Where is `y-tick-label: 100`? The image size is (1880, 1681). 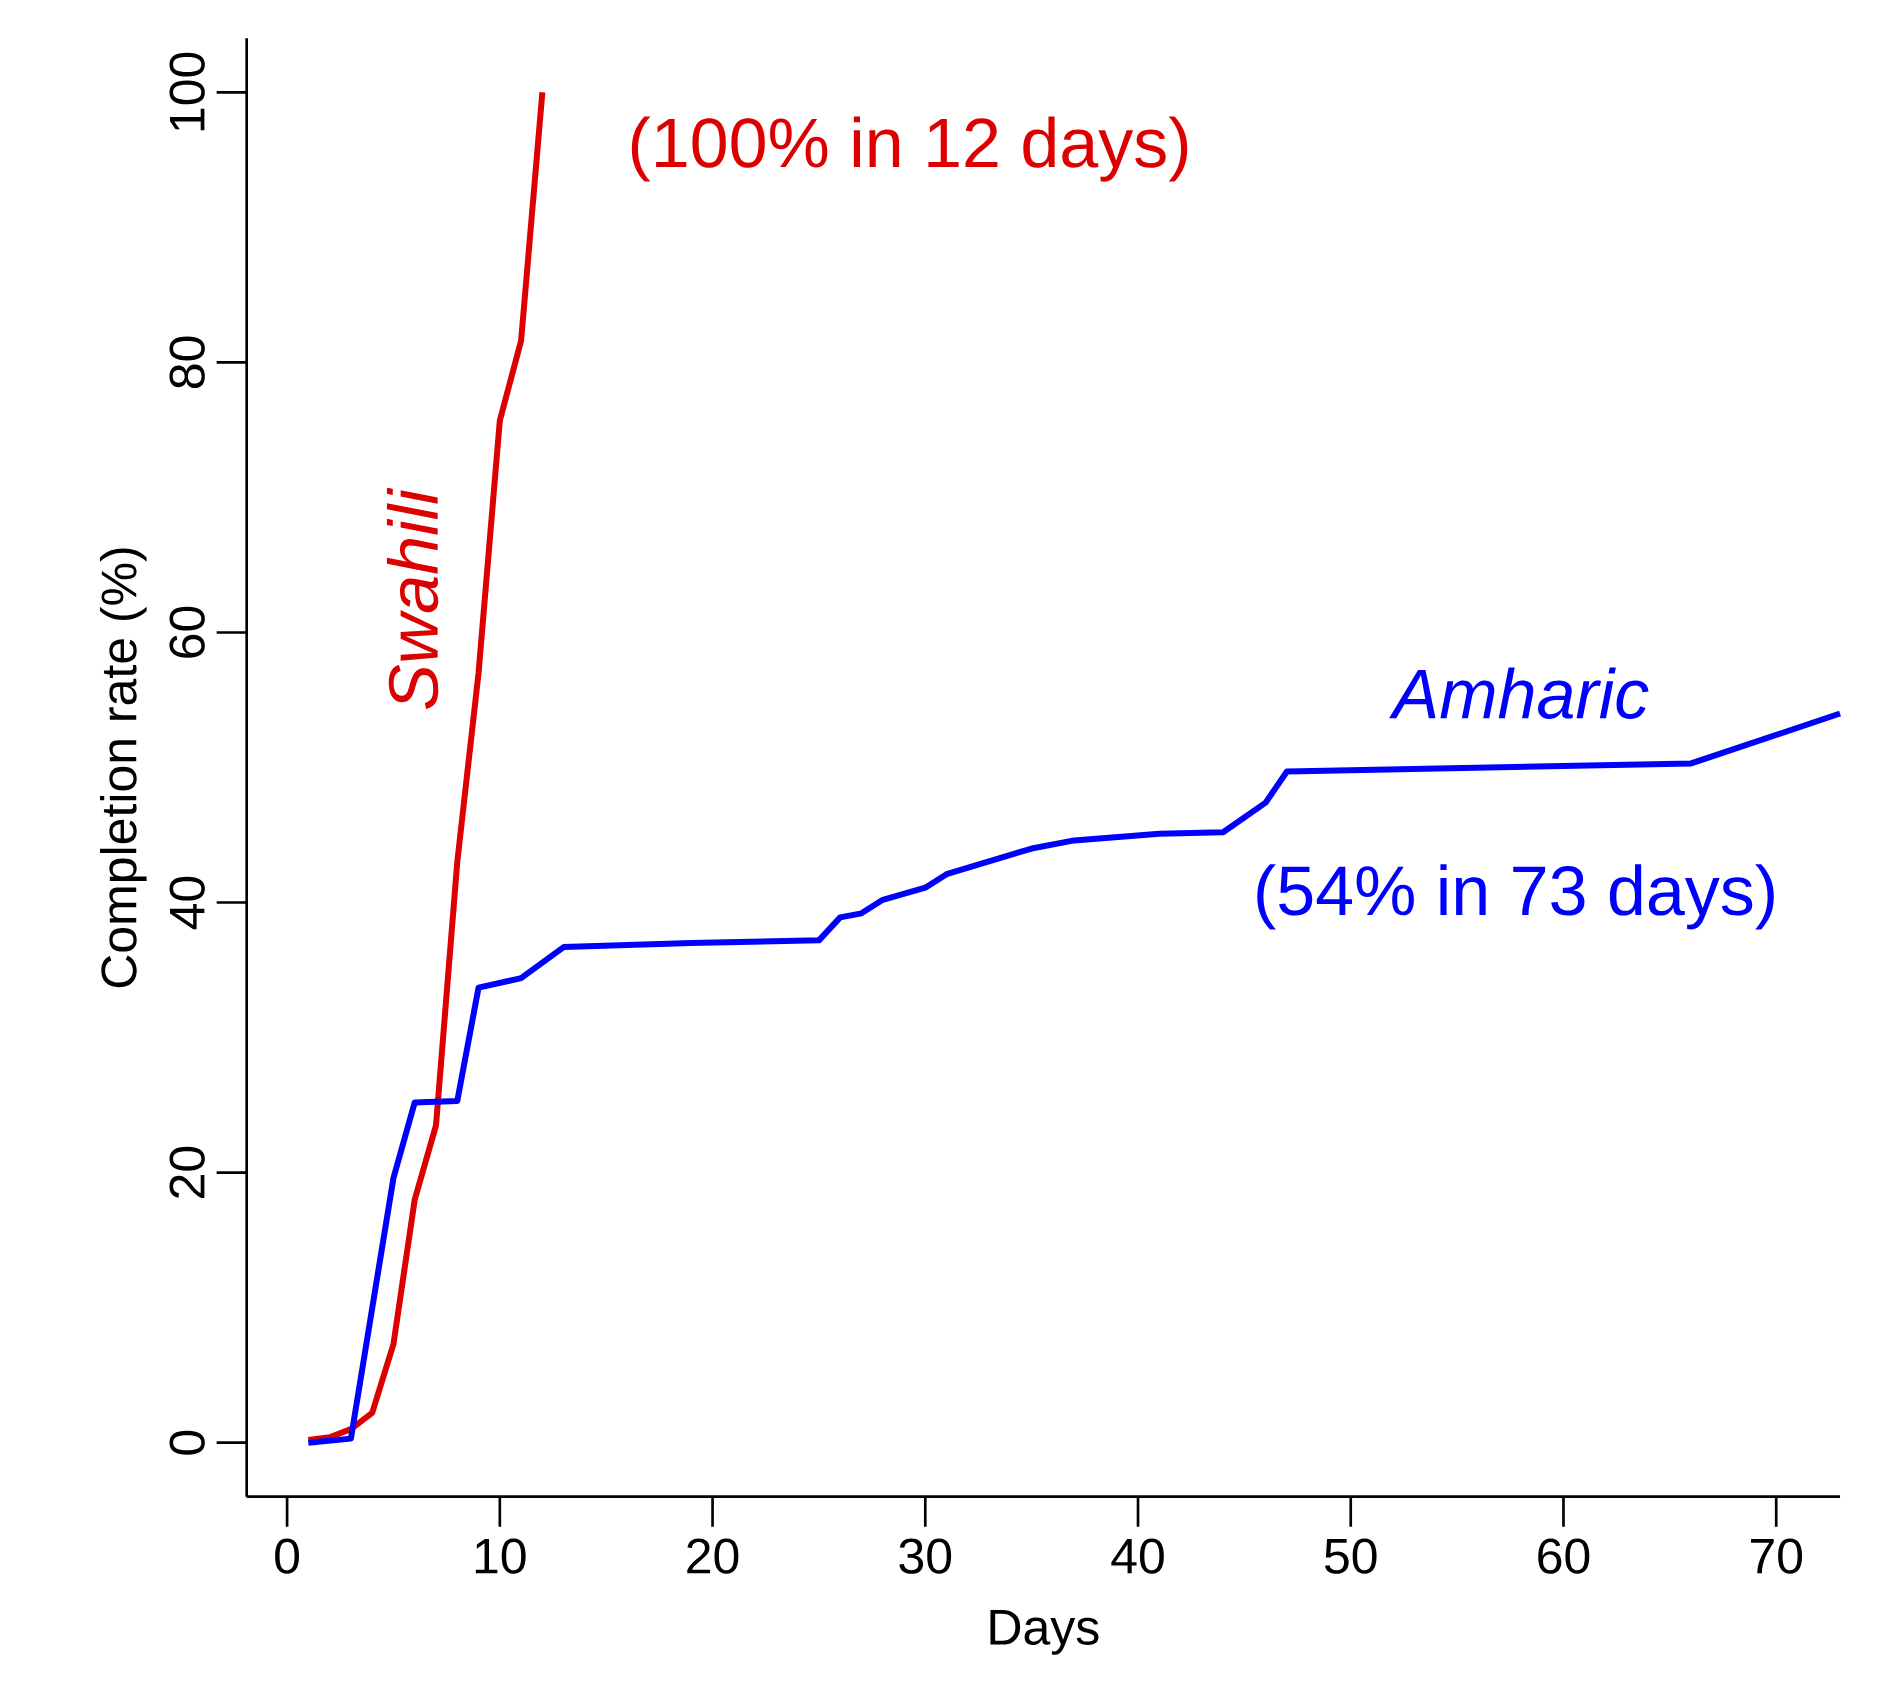
y-tick-label: 100 is located at coordinates (187, 91).